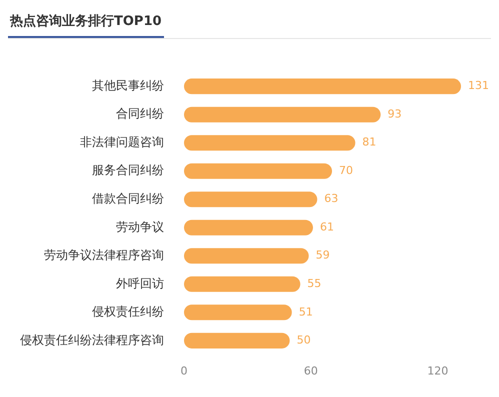 This screenshot has height=397, width=499. Describe the element at coordinates (122, 141) in the screenshot. I see `y-tick-label: 非法律问题咨询` at that location.